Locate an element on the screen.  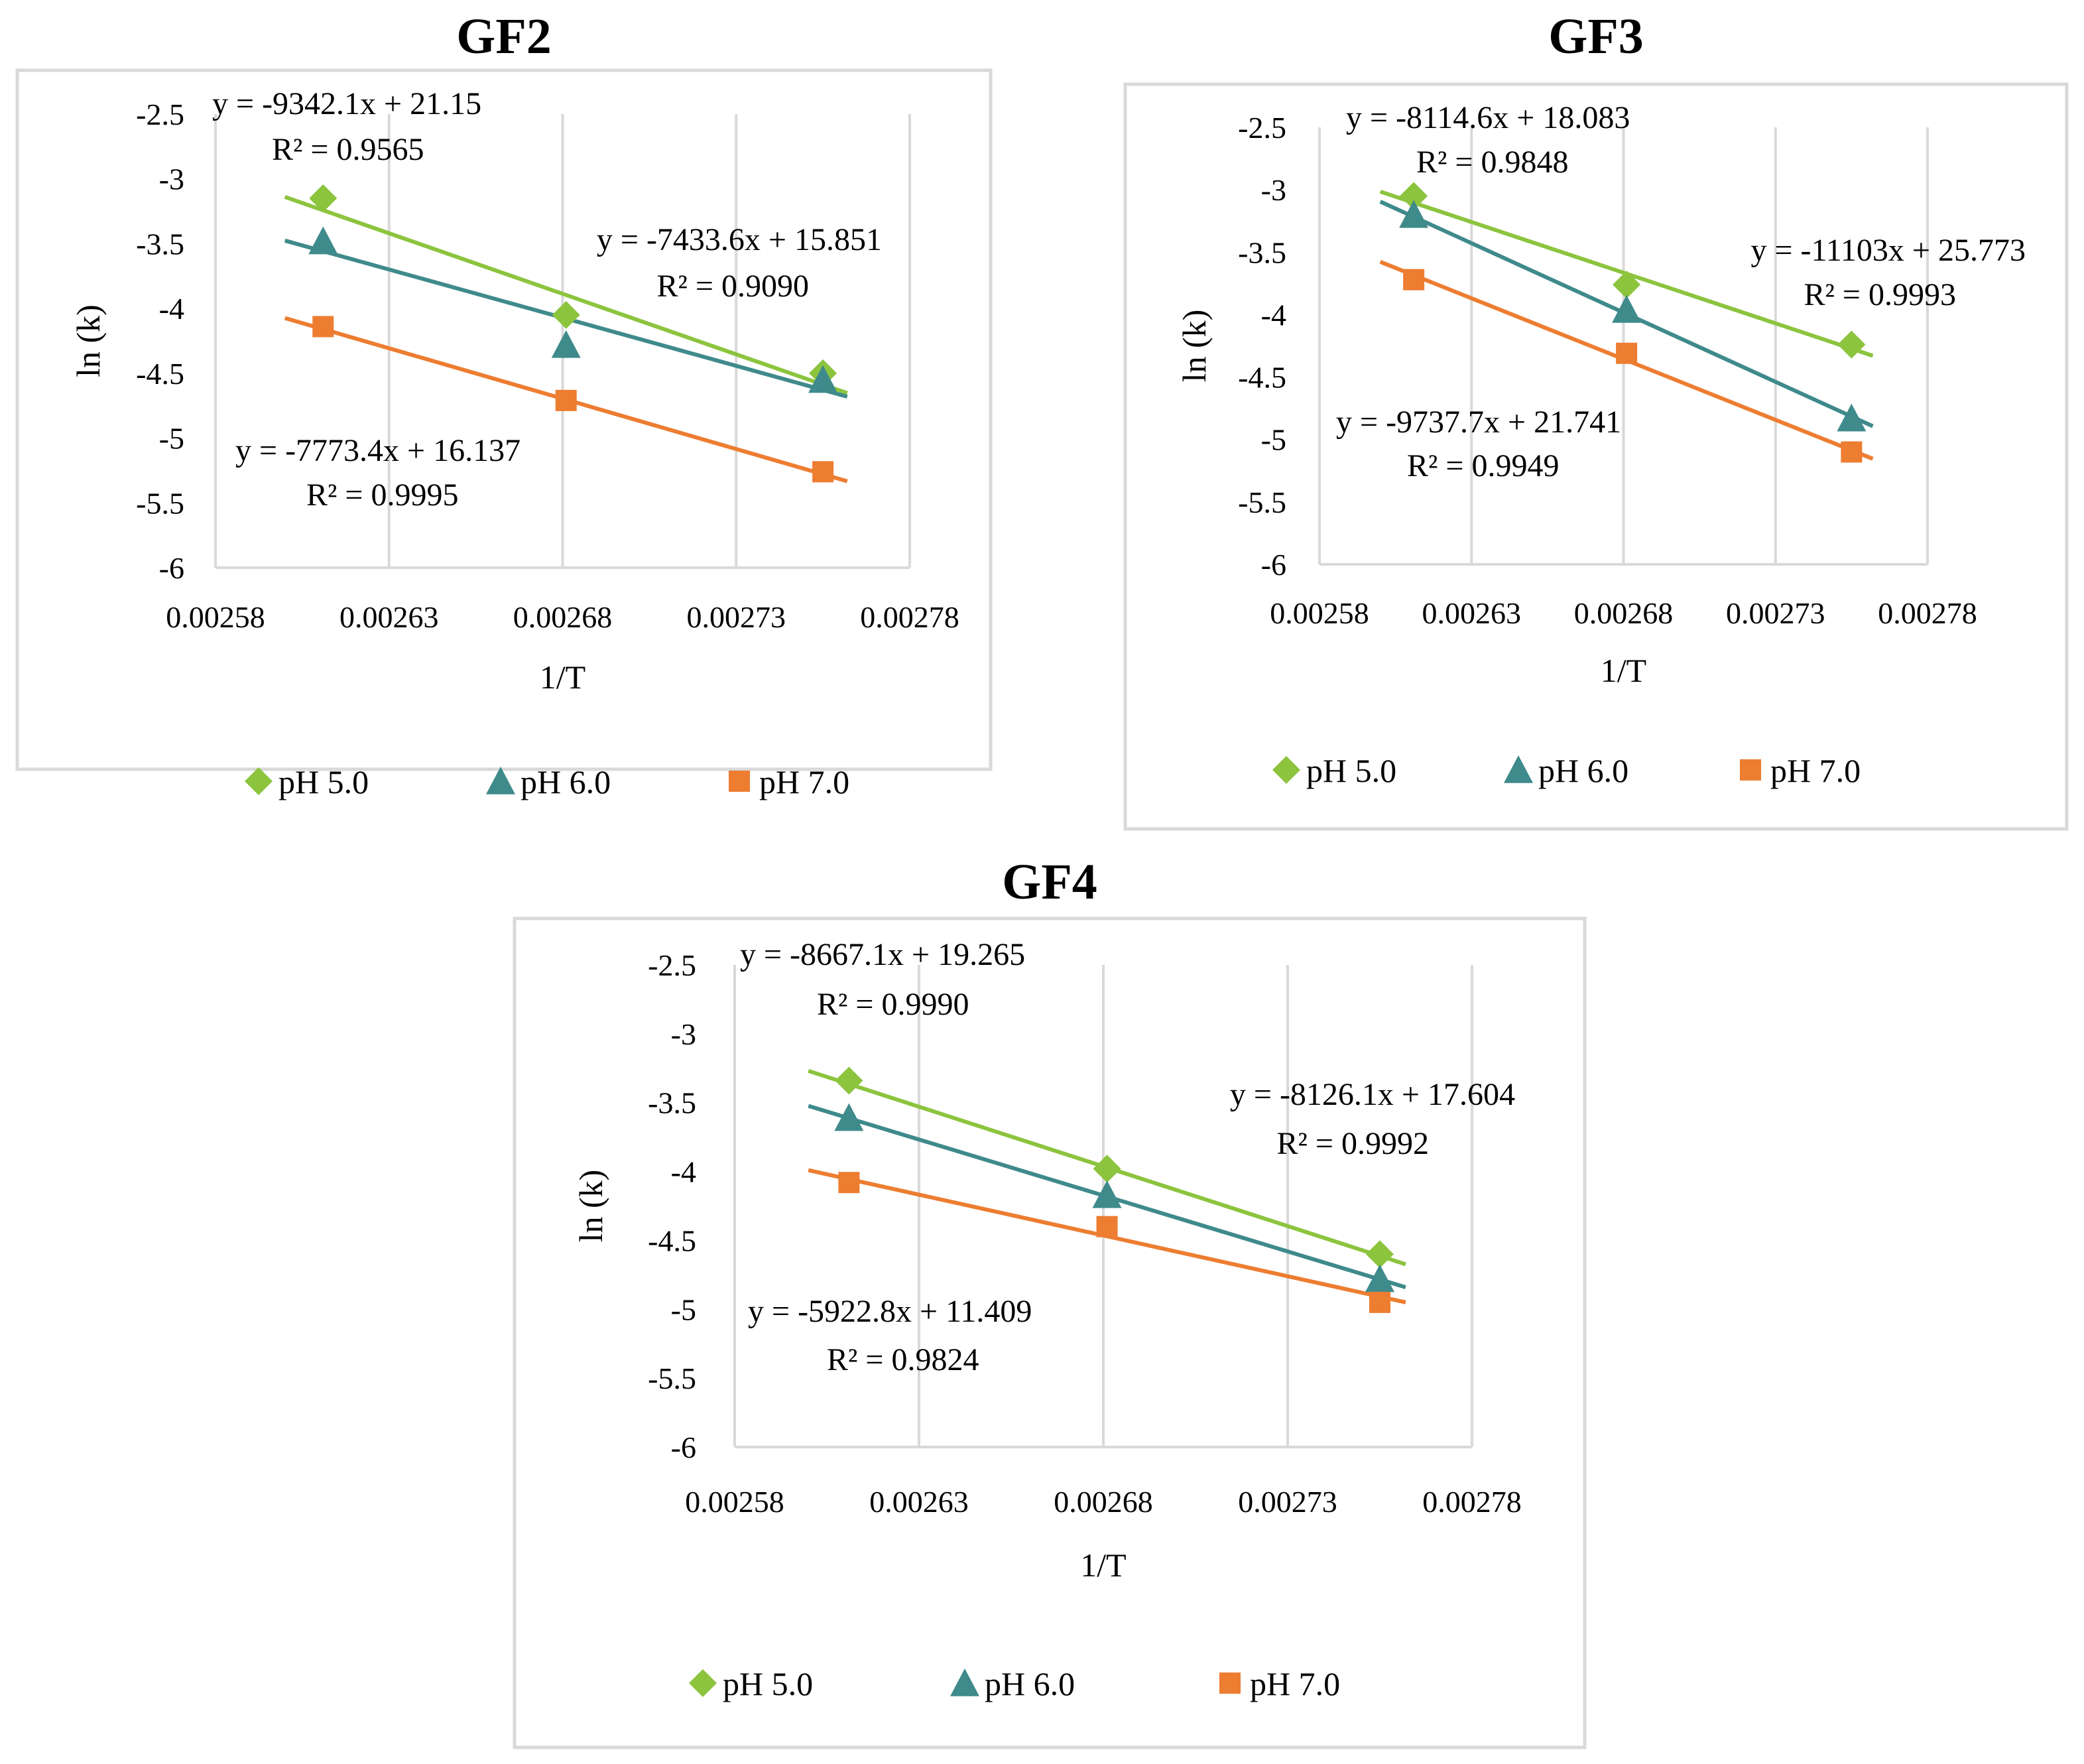
chart-title: GF2 is located at coordinates (504, 36).